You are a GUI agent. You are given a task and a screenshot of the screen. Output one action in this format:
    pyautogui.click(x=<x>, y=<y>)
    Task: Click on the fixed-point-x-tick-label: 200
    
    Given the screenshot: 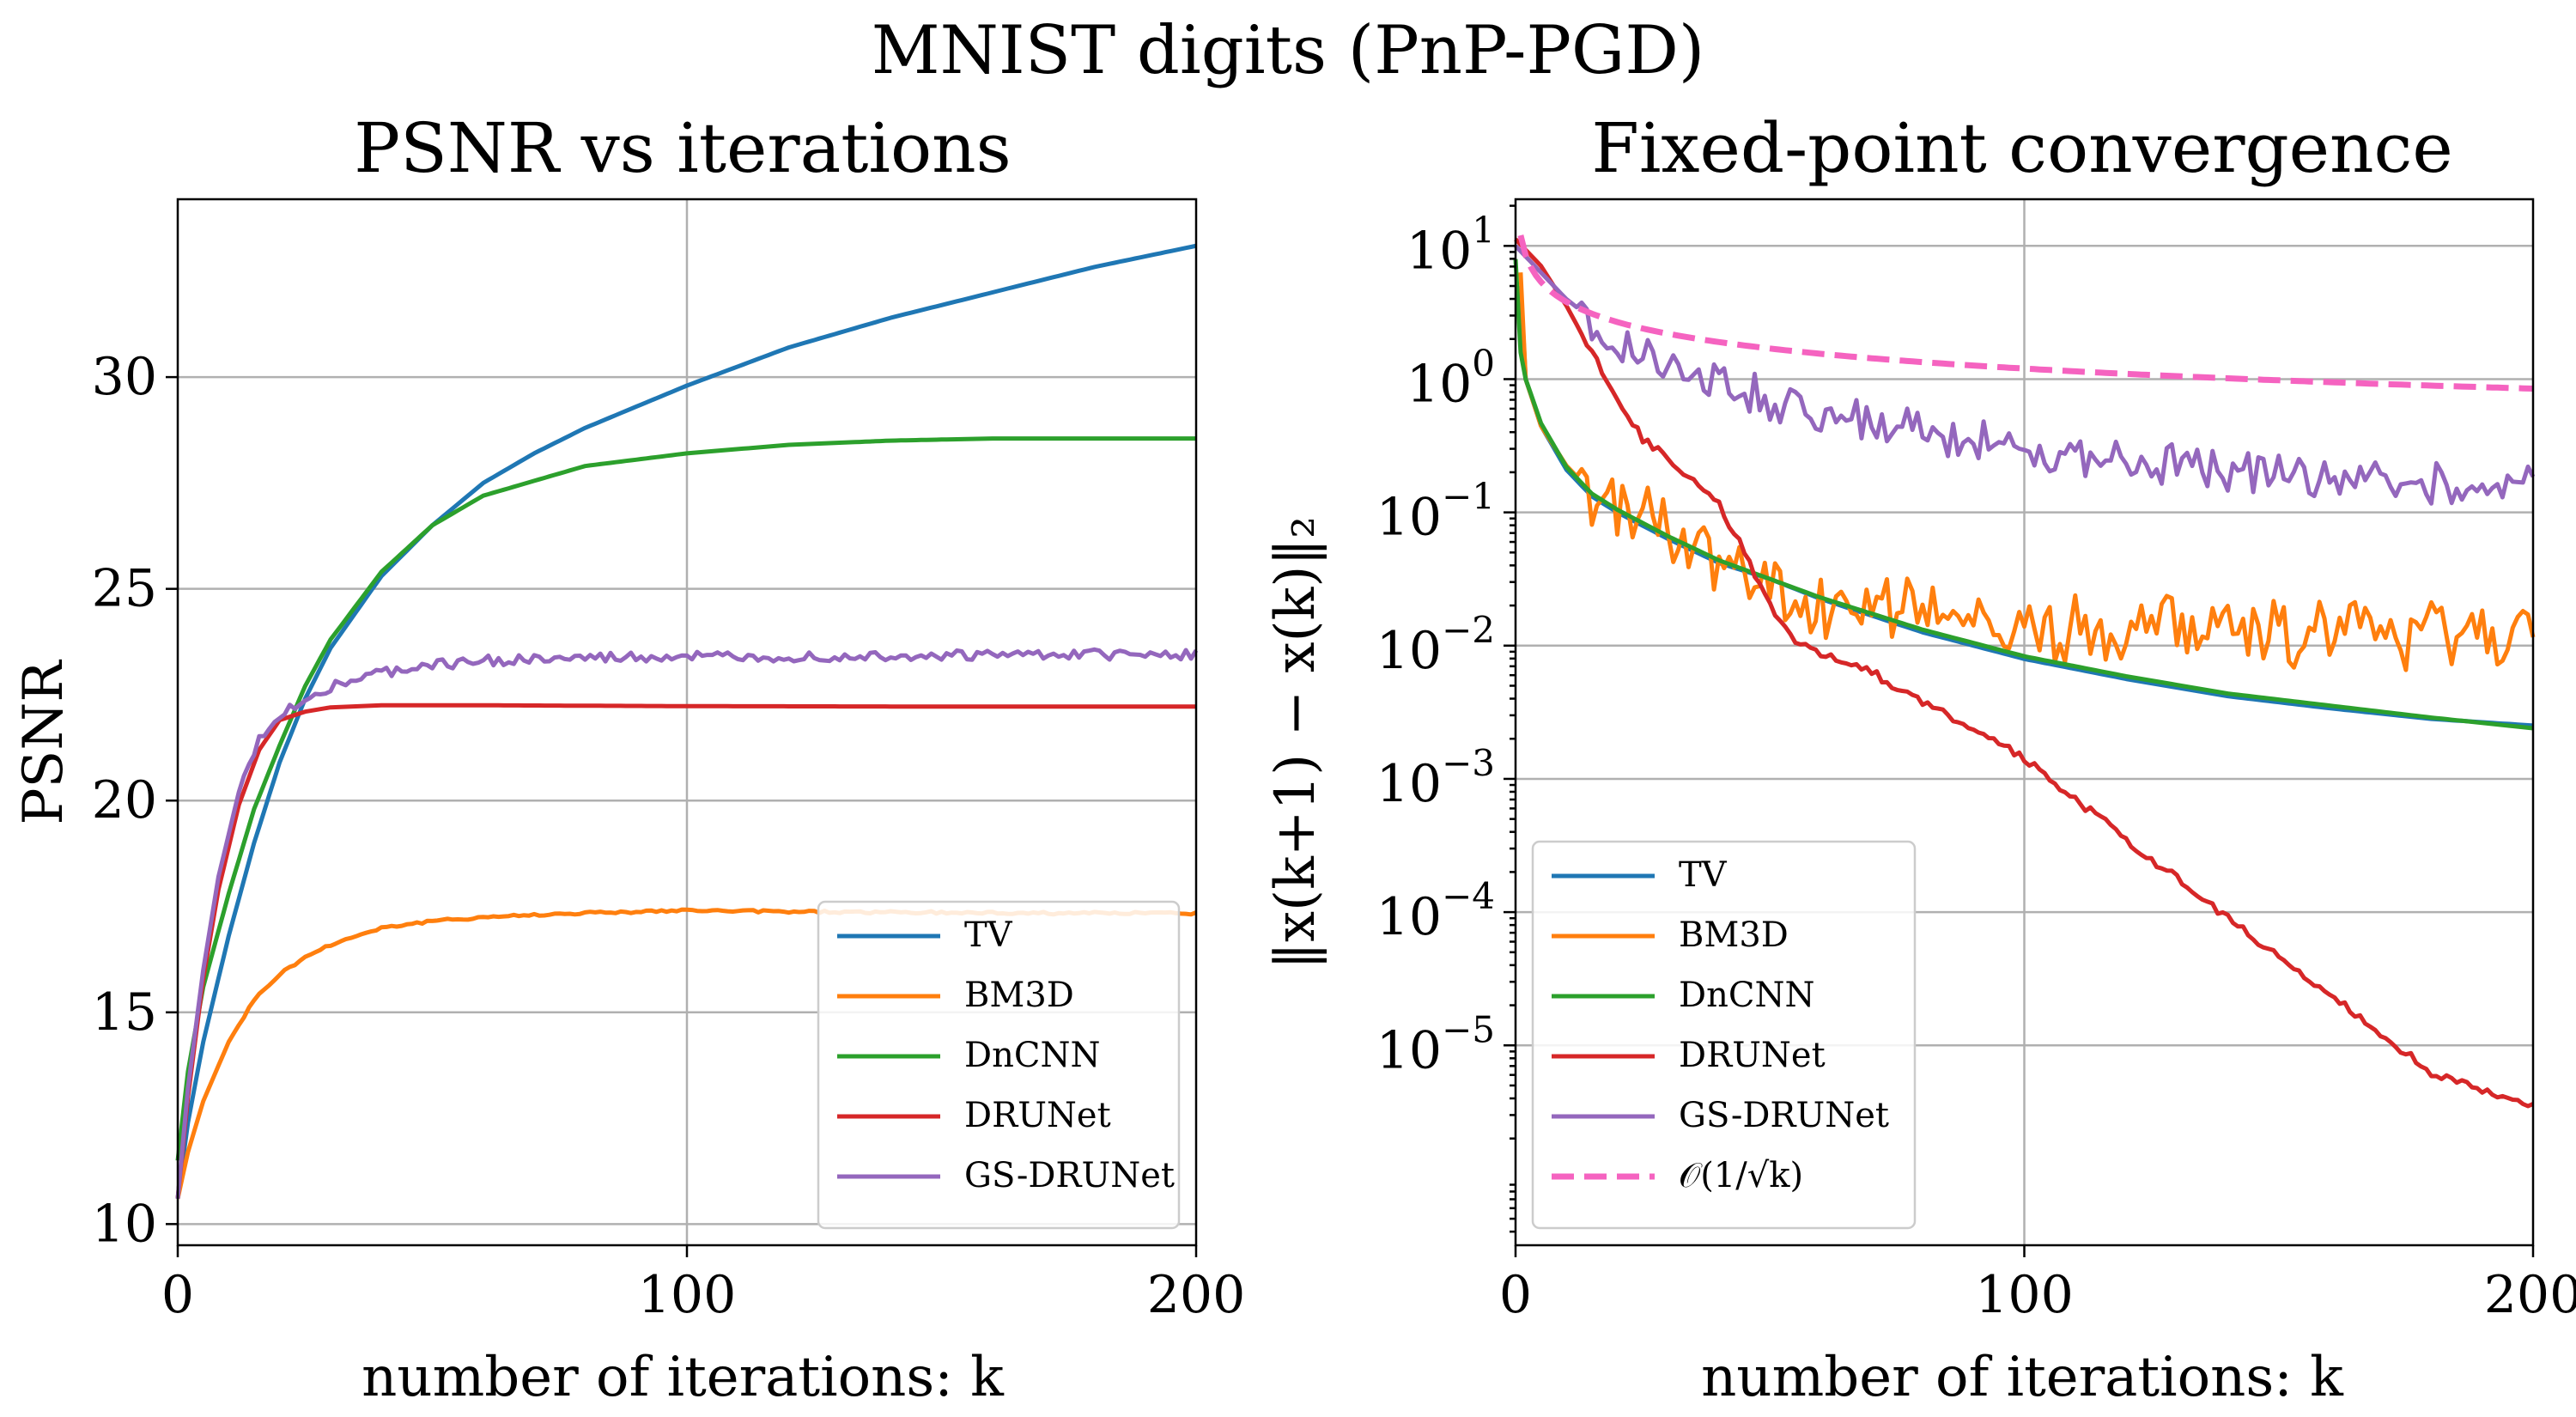 What is the action you would take?
    pyautogui.click(x=2530, y=1295)
    